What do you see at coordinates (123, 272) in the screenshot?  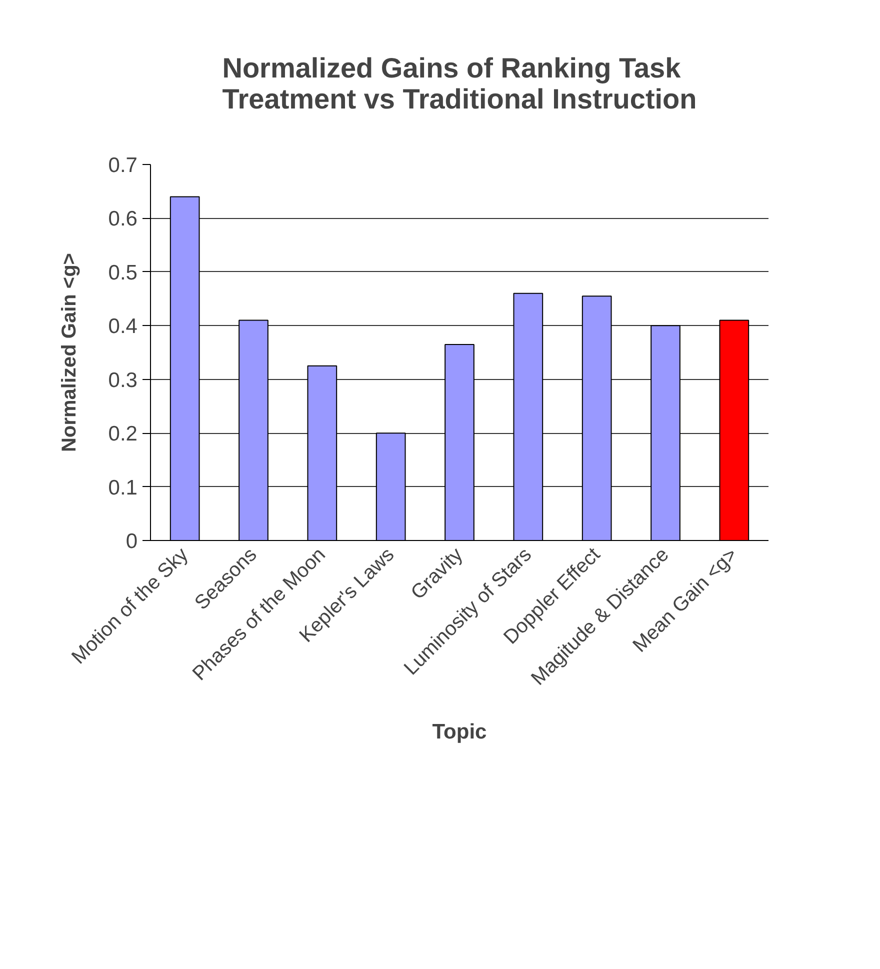 I see `y-tick-label: 0.5` at bounding box center [123, 272].